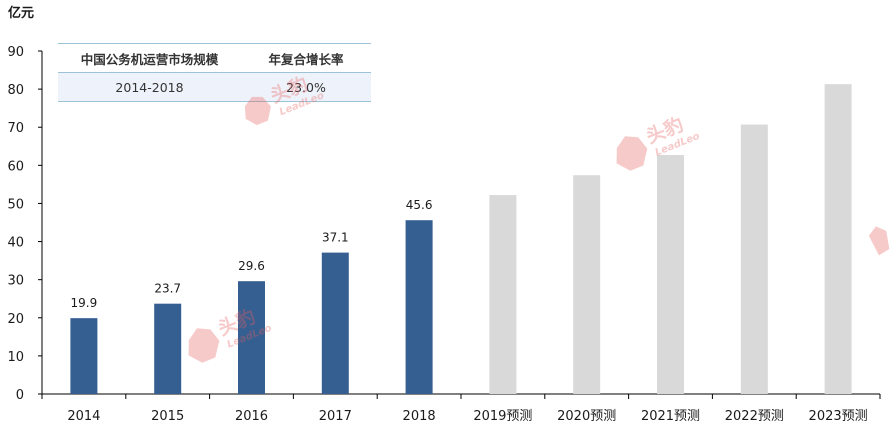 Image resolution: width=893 pixels, height=435 pixels. Describe the element at coordinates (15, 357) in the screenshot. I see `y-tick-label: 10` at that location.